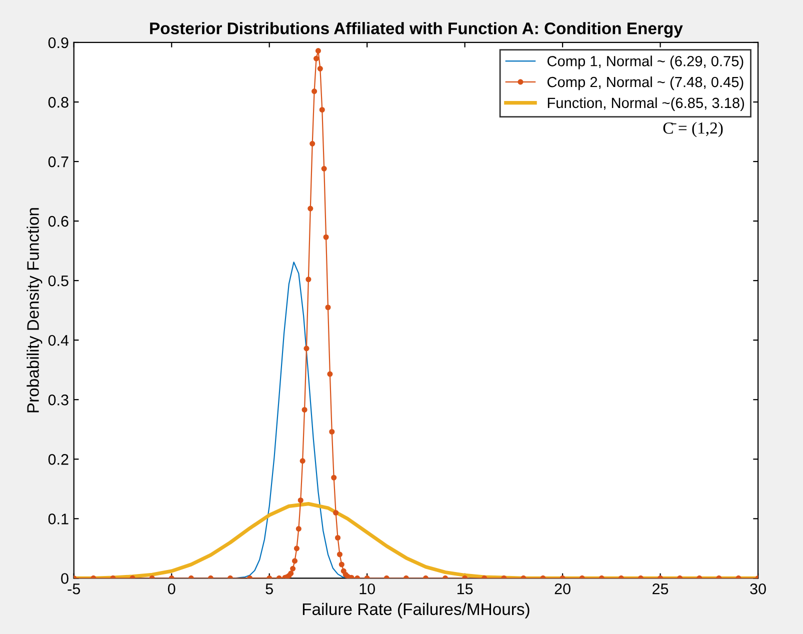 Image resolution: width=803 pixels, height=634 pixels. Describe the element at coordinates (58, 221) in the screenshot. I see `y-tick-label: 0.6` at that location.